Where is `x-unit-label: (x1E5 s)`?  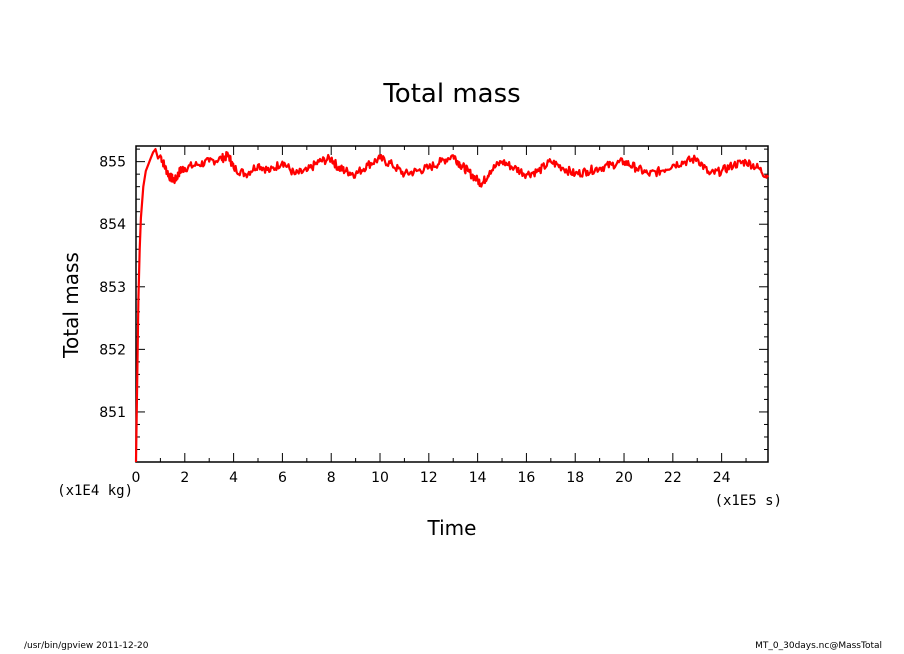
x-unit-label: (x1E5 s) is located at coordinates (748, 501).